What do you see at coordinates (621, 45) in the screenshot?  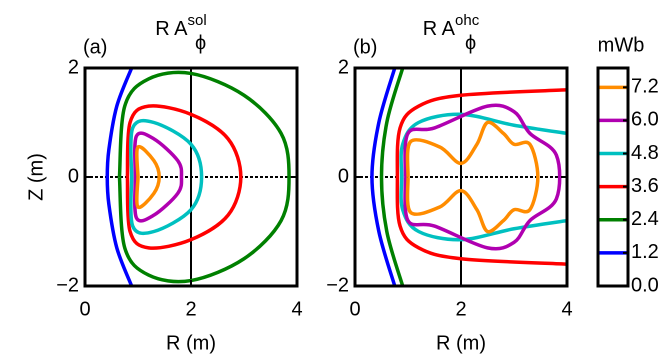 I see `colorbar-title: mWb` at bounding box center [621, 45].